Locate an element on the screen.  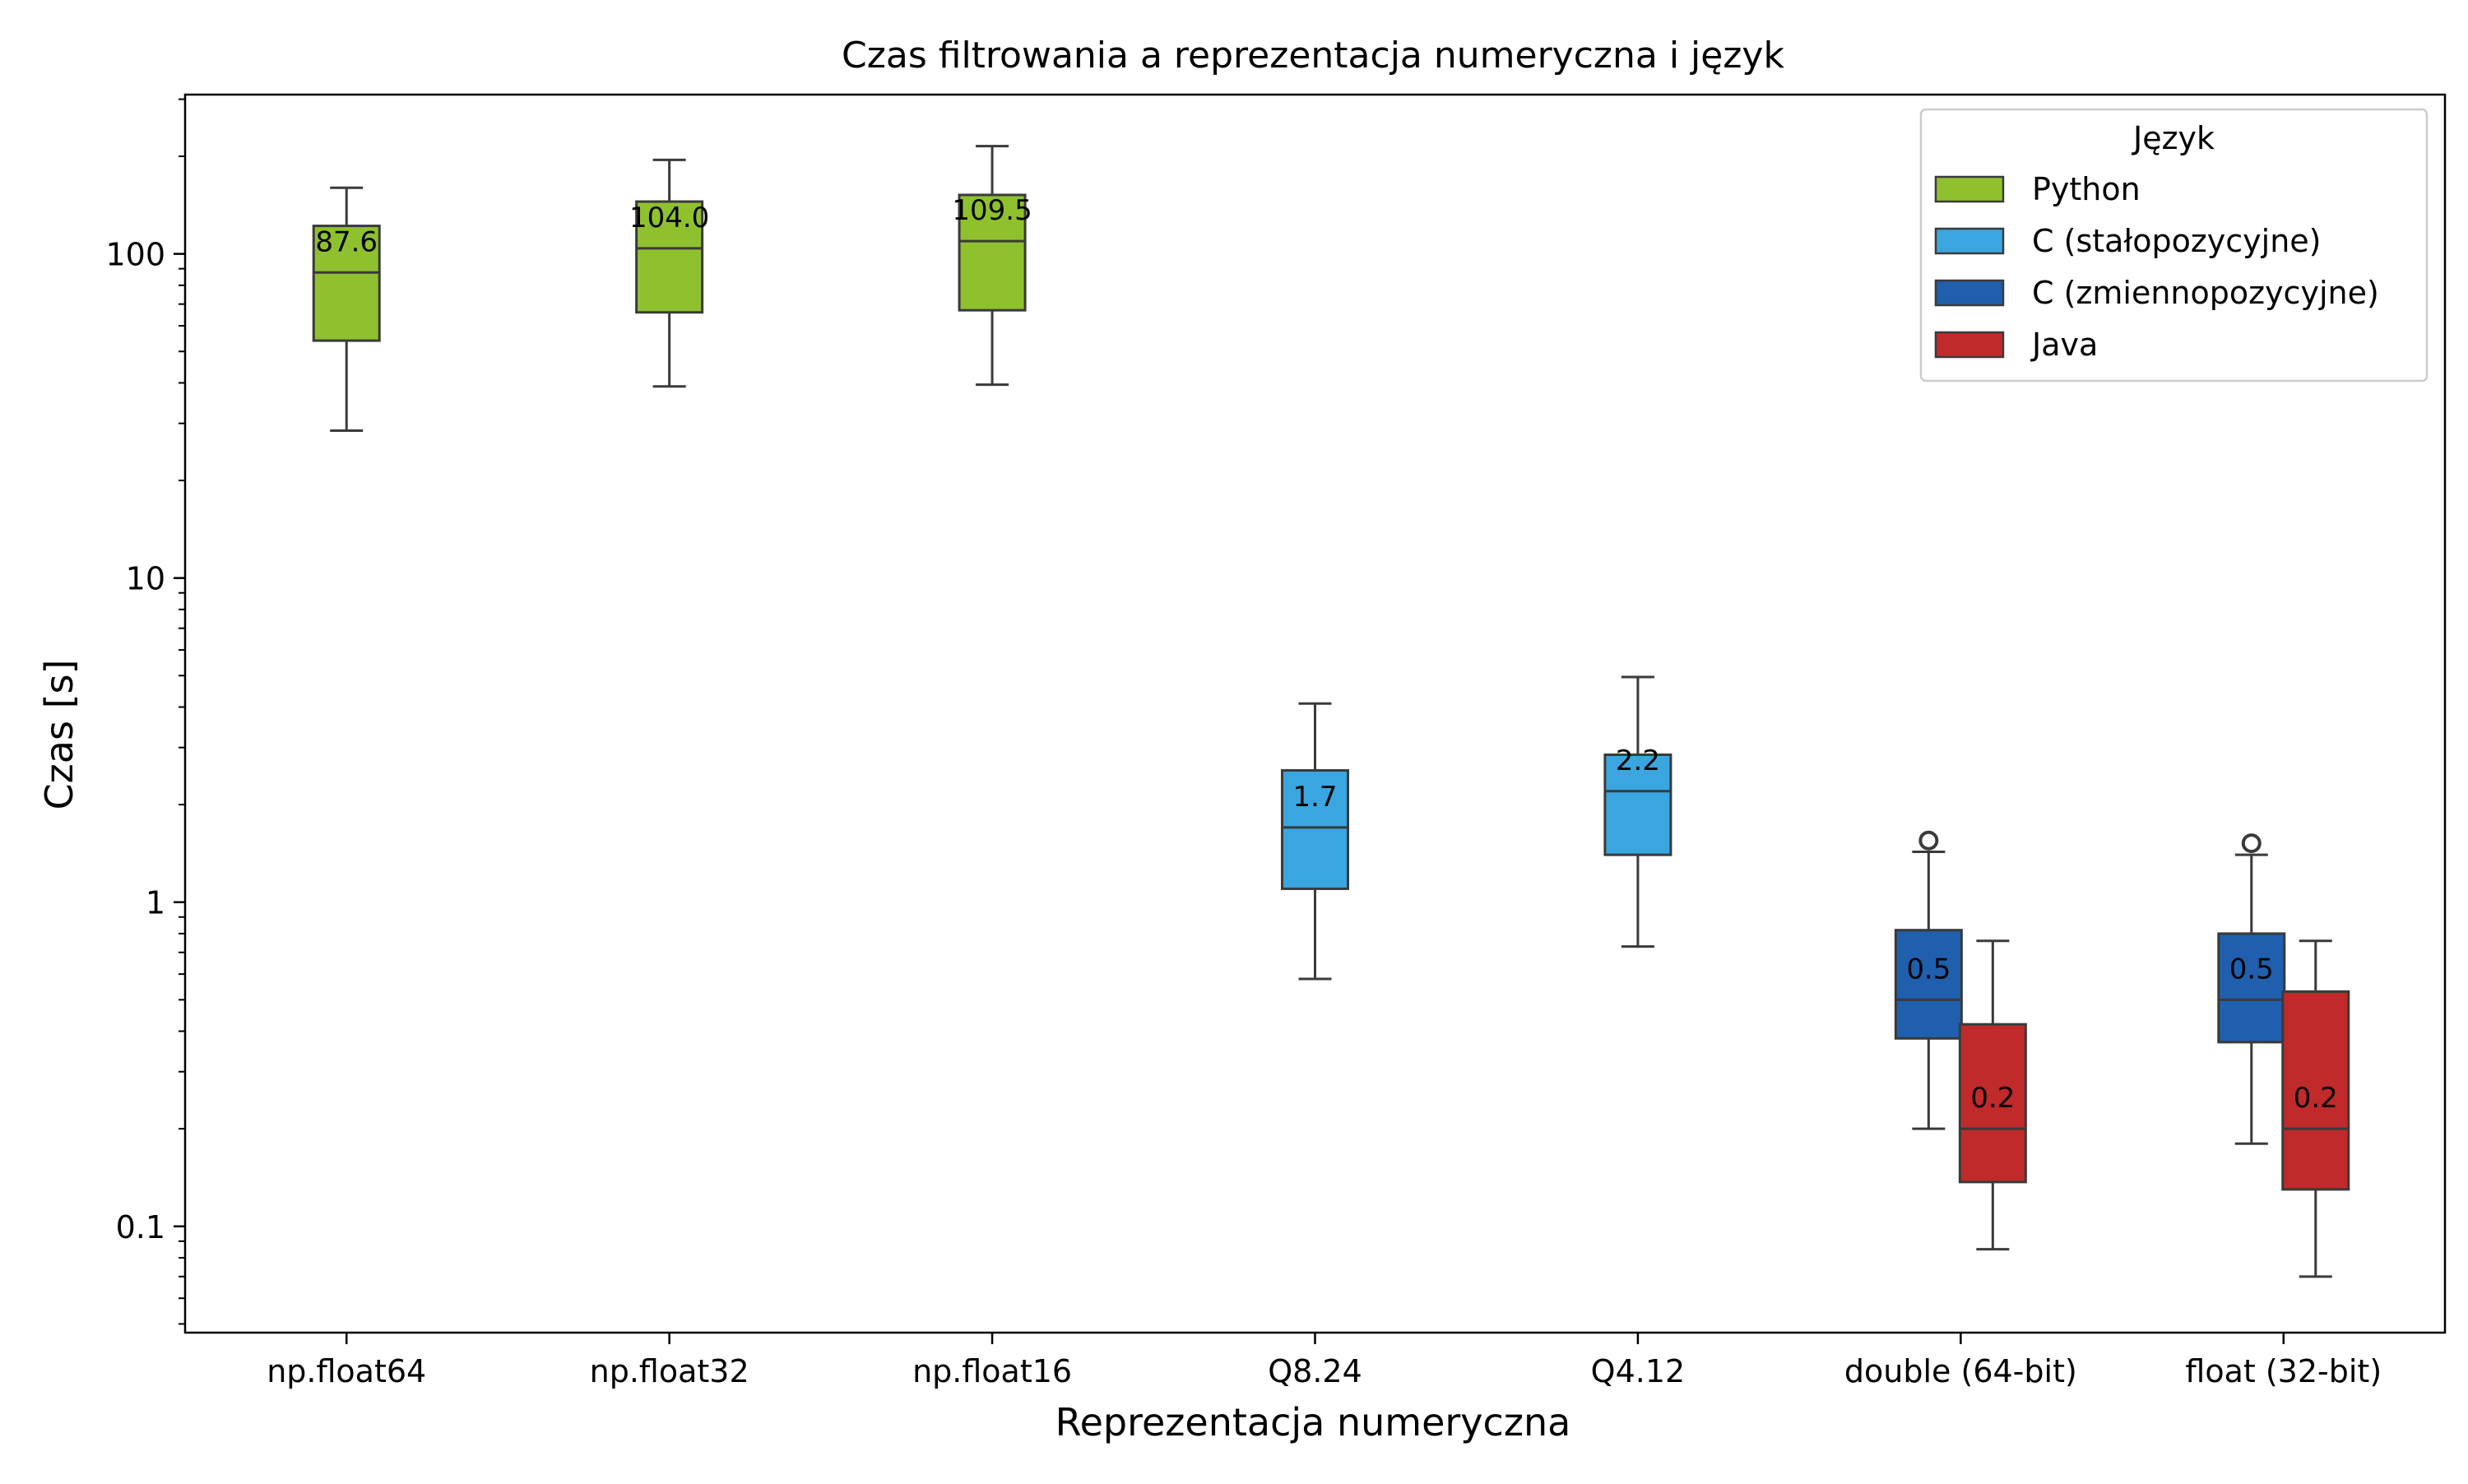
legend-label: Python is located at coordinates (2086, 189).